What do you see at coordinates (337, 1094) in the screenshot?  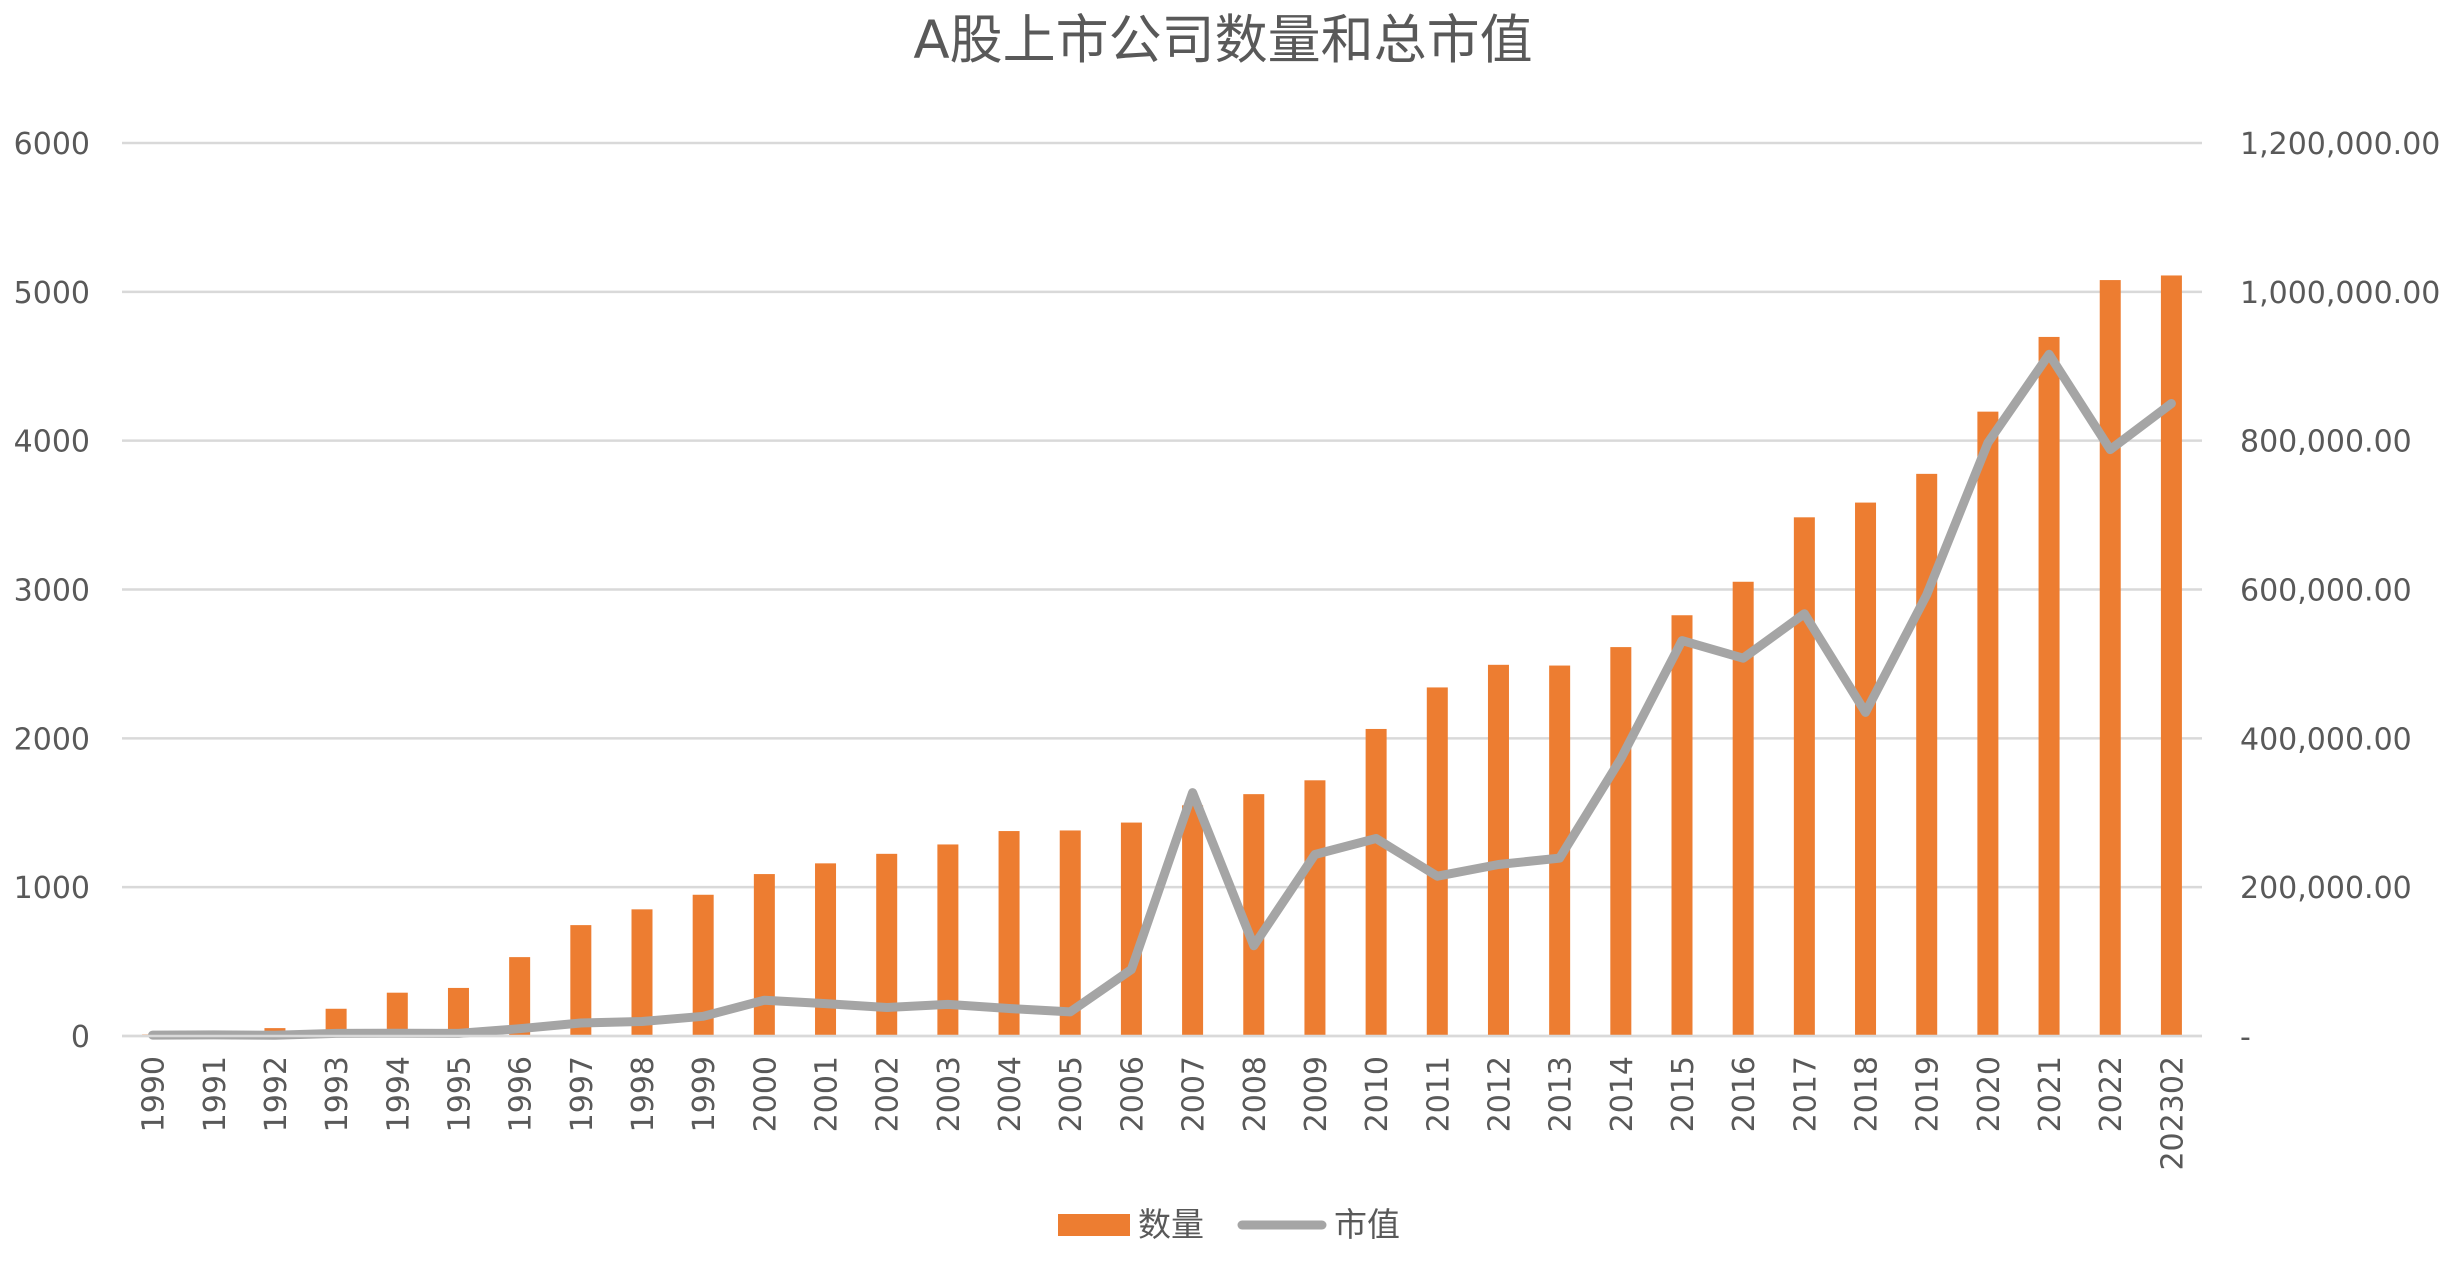 I see `x-tick-label: 1993` at bounding box center [337, 1094].